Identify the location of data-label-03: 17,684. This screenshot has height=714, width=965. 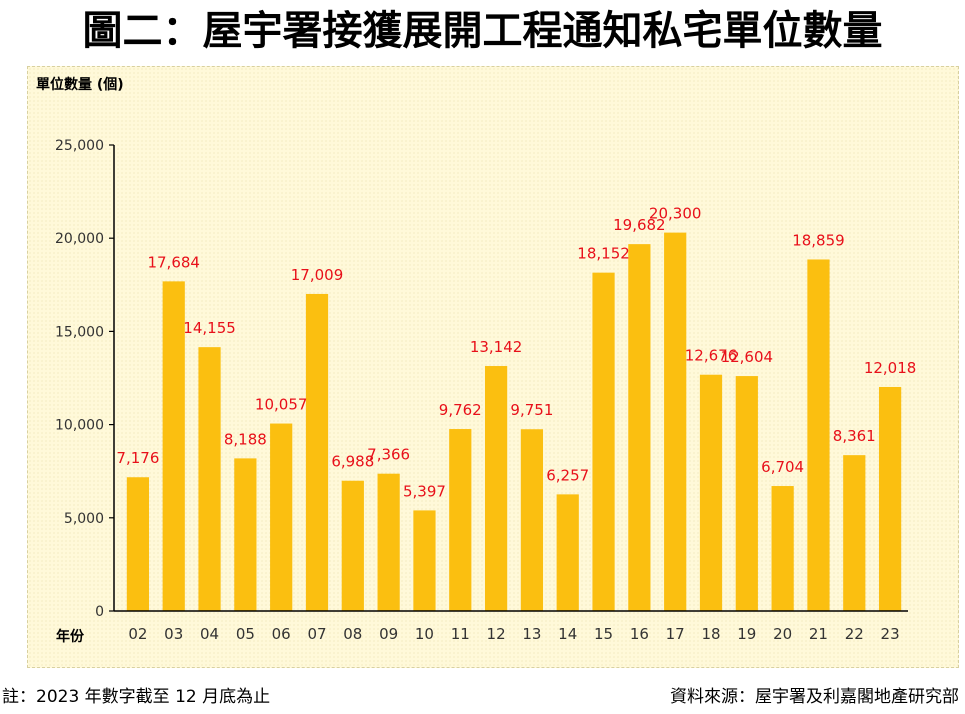
(173, 262).